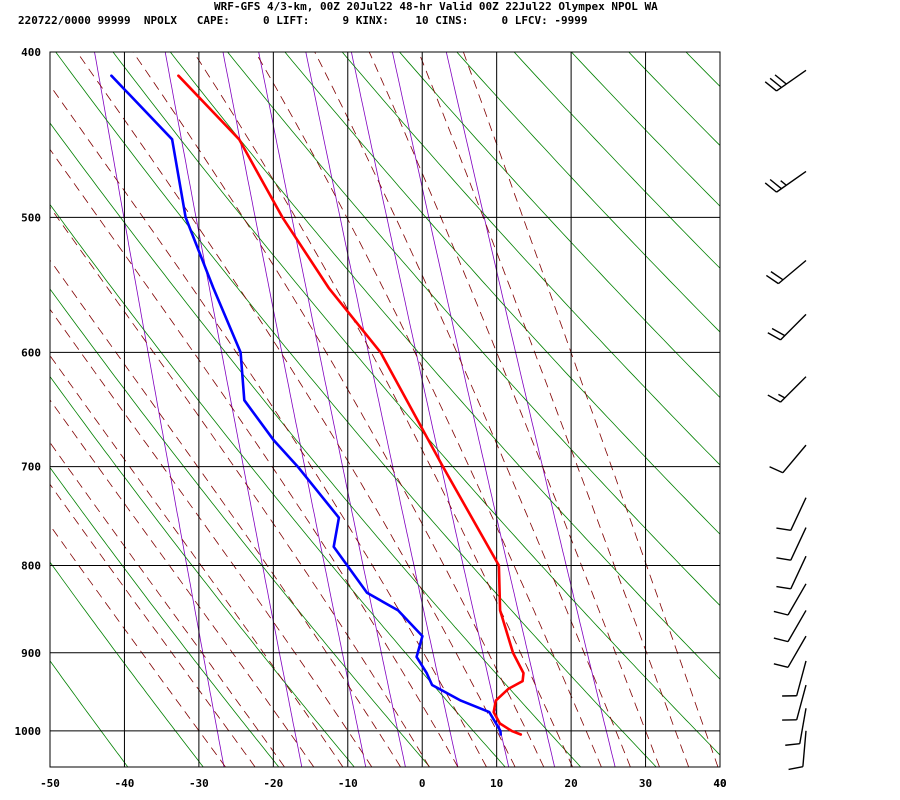 Image resolution: width=900 pixels, height=800 pixels. I want to click on pressure-label-1000: 1000, so click(28, 731).